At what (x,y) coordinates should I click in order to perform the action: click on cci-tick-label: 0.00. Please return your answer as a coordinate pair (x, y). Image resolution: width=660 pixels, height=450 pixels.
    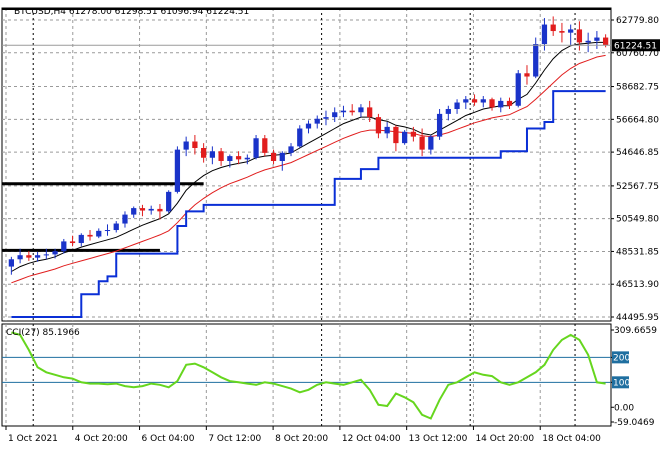
    Looking at the image, I should click on (624, 408).